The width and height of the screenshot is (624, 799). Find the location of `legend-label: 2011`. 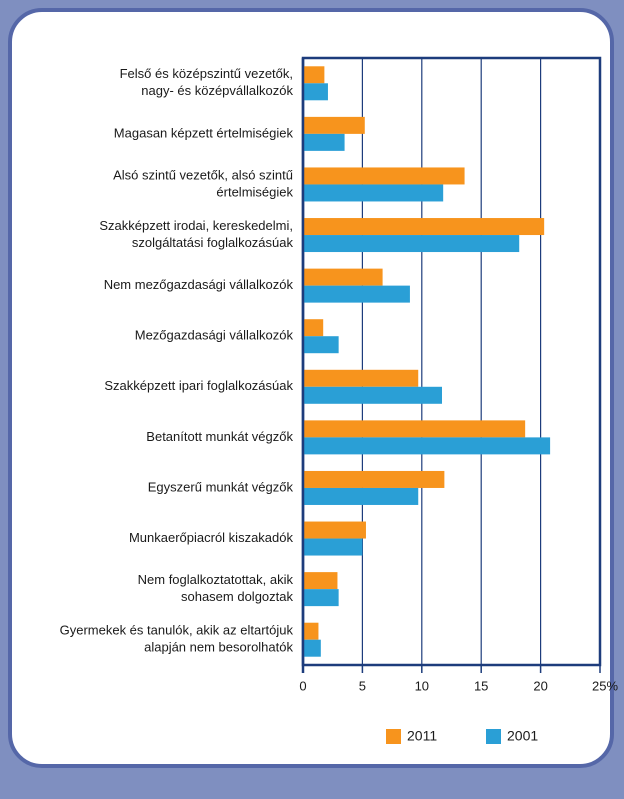

legend-label: 2011 is located at coordinates (422, 736).